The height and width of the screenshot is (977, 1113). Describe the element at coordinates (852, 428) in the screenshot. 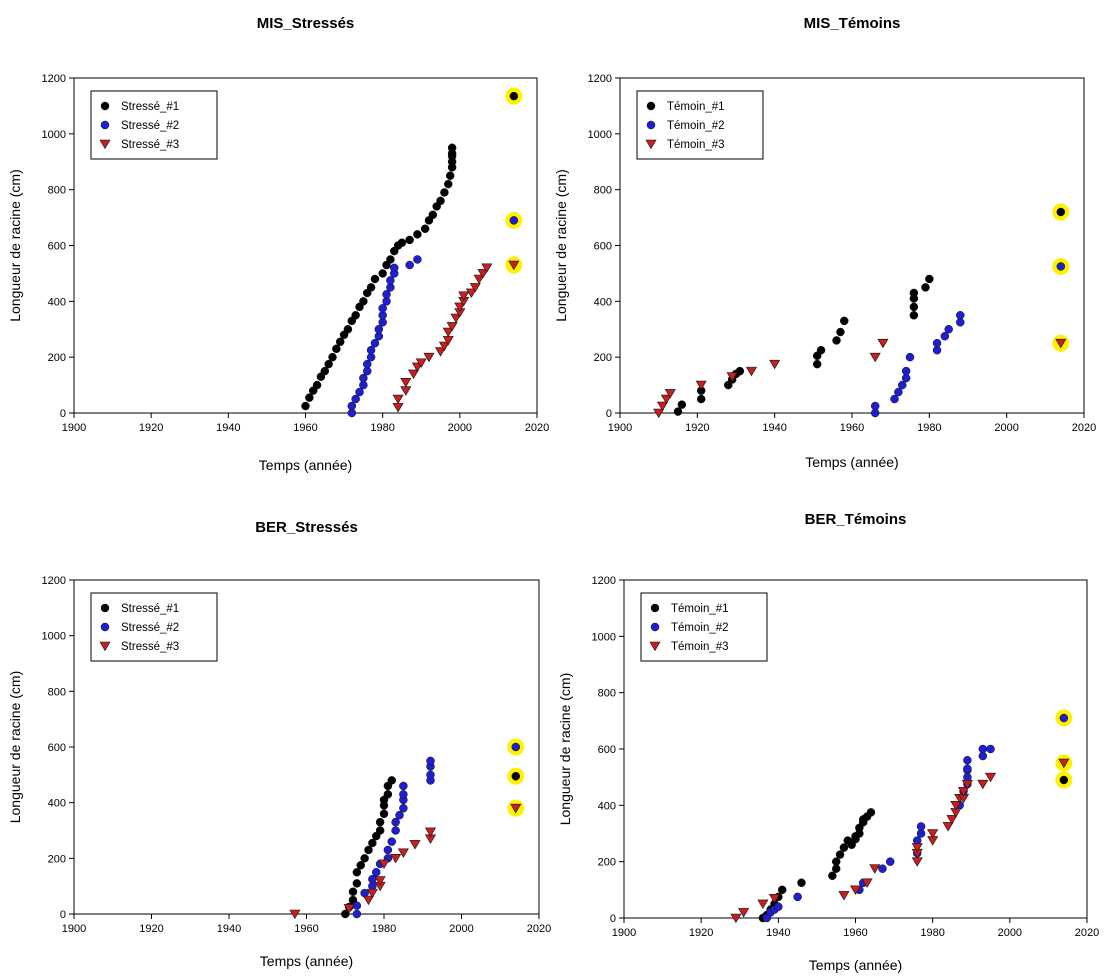

I see `x-tick-label: 1960` at that location.